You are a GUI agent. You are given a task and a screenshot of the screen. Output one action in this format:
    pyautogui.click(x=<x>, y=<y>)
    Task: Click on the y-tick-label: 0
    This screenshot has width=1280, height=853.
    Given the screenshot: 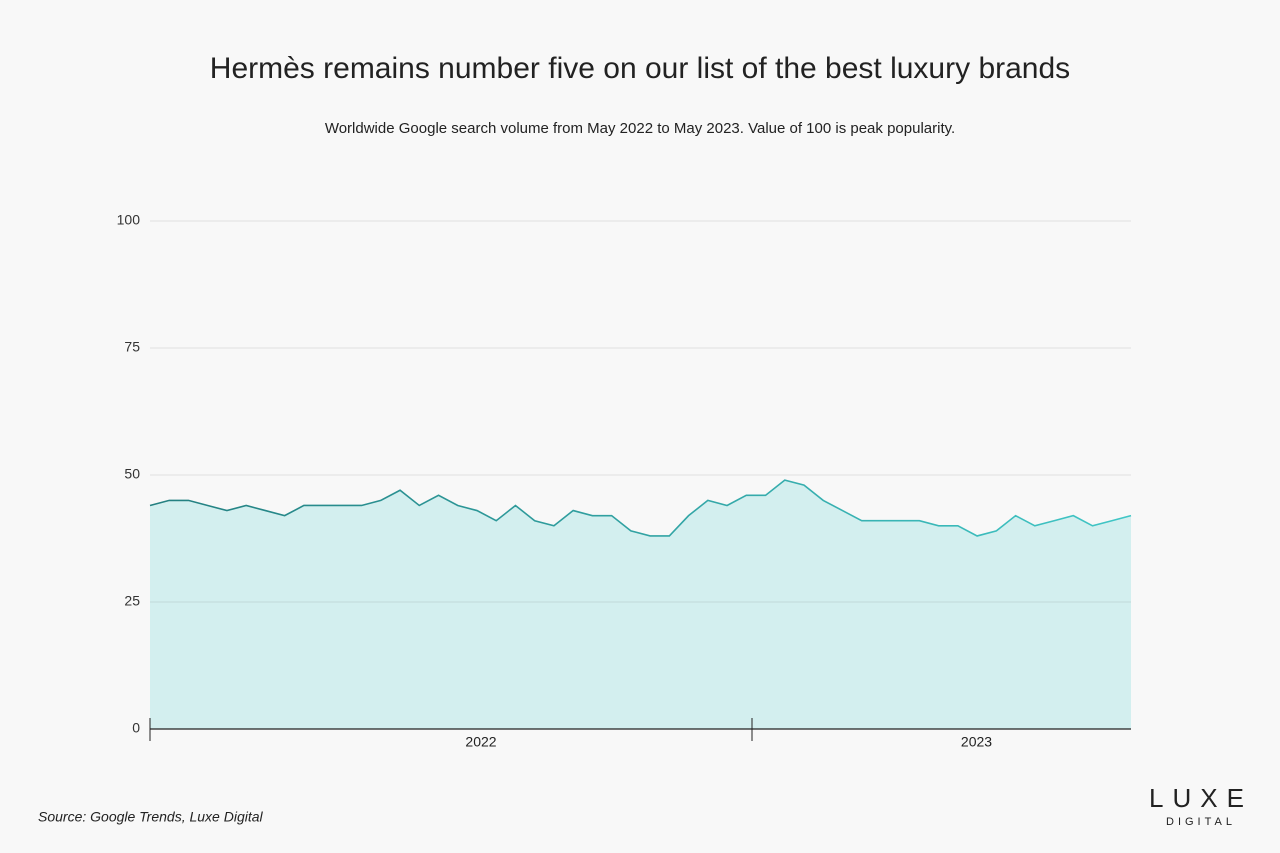 What is the action you would take?
    pyautogui.click(x=136, y=728)
    